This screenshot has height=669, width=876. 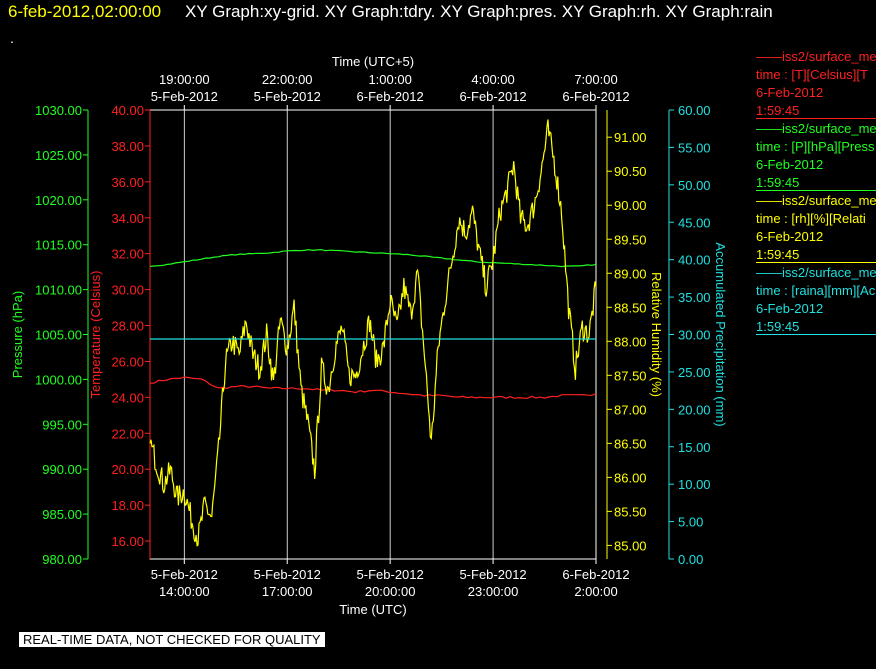 What do you see at coordinates (85, 11) in the screenshot?
I see `timestamp-label: 6-feb-2012,02:00:00` at bounding box center [85, 11].